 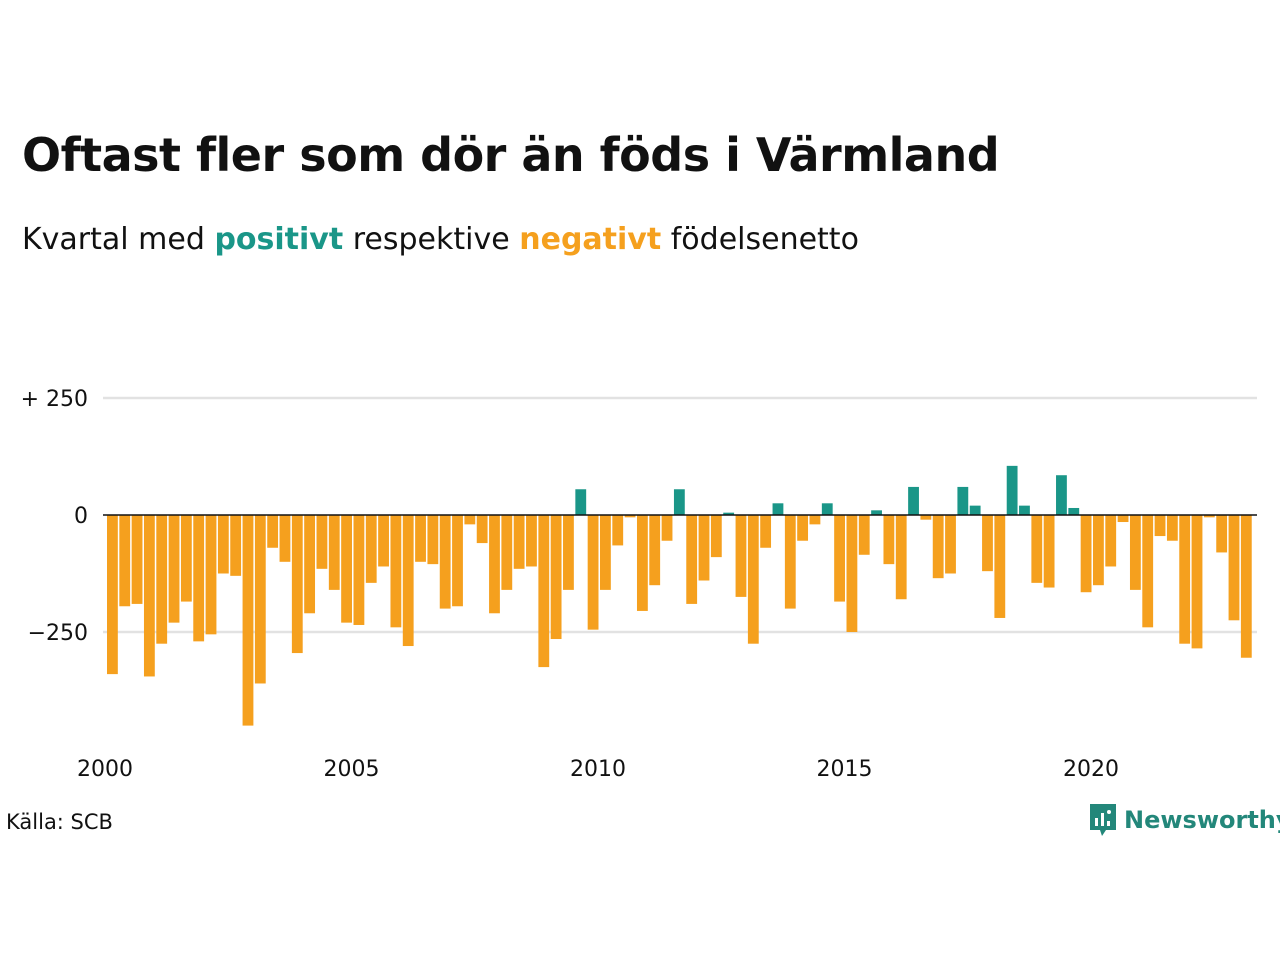 I want to click on y-tick-label: −250, so click(x=58, y=633).